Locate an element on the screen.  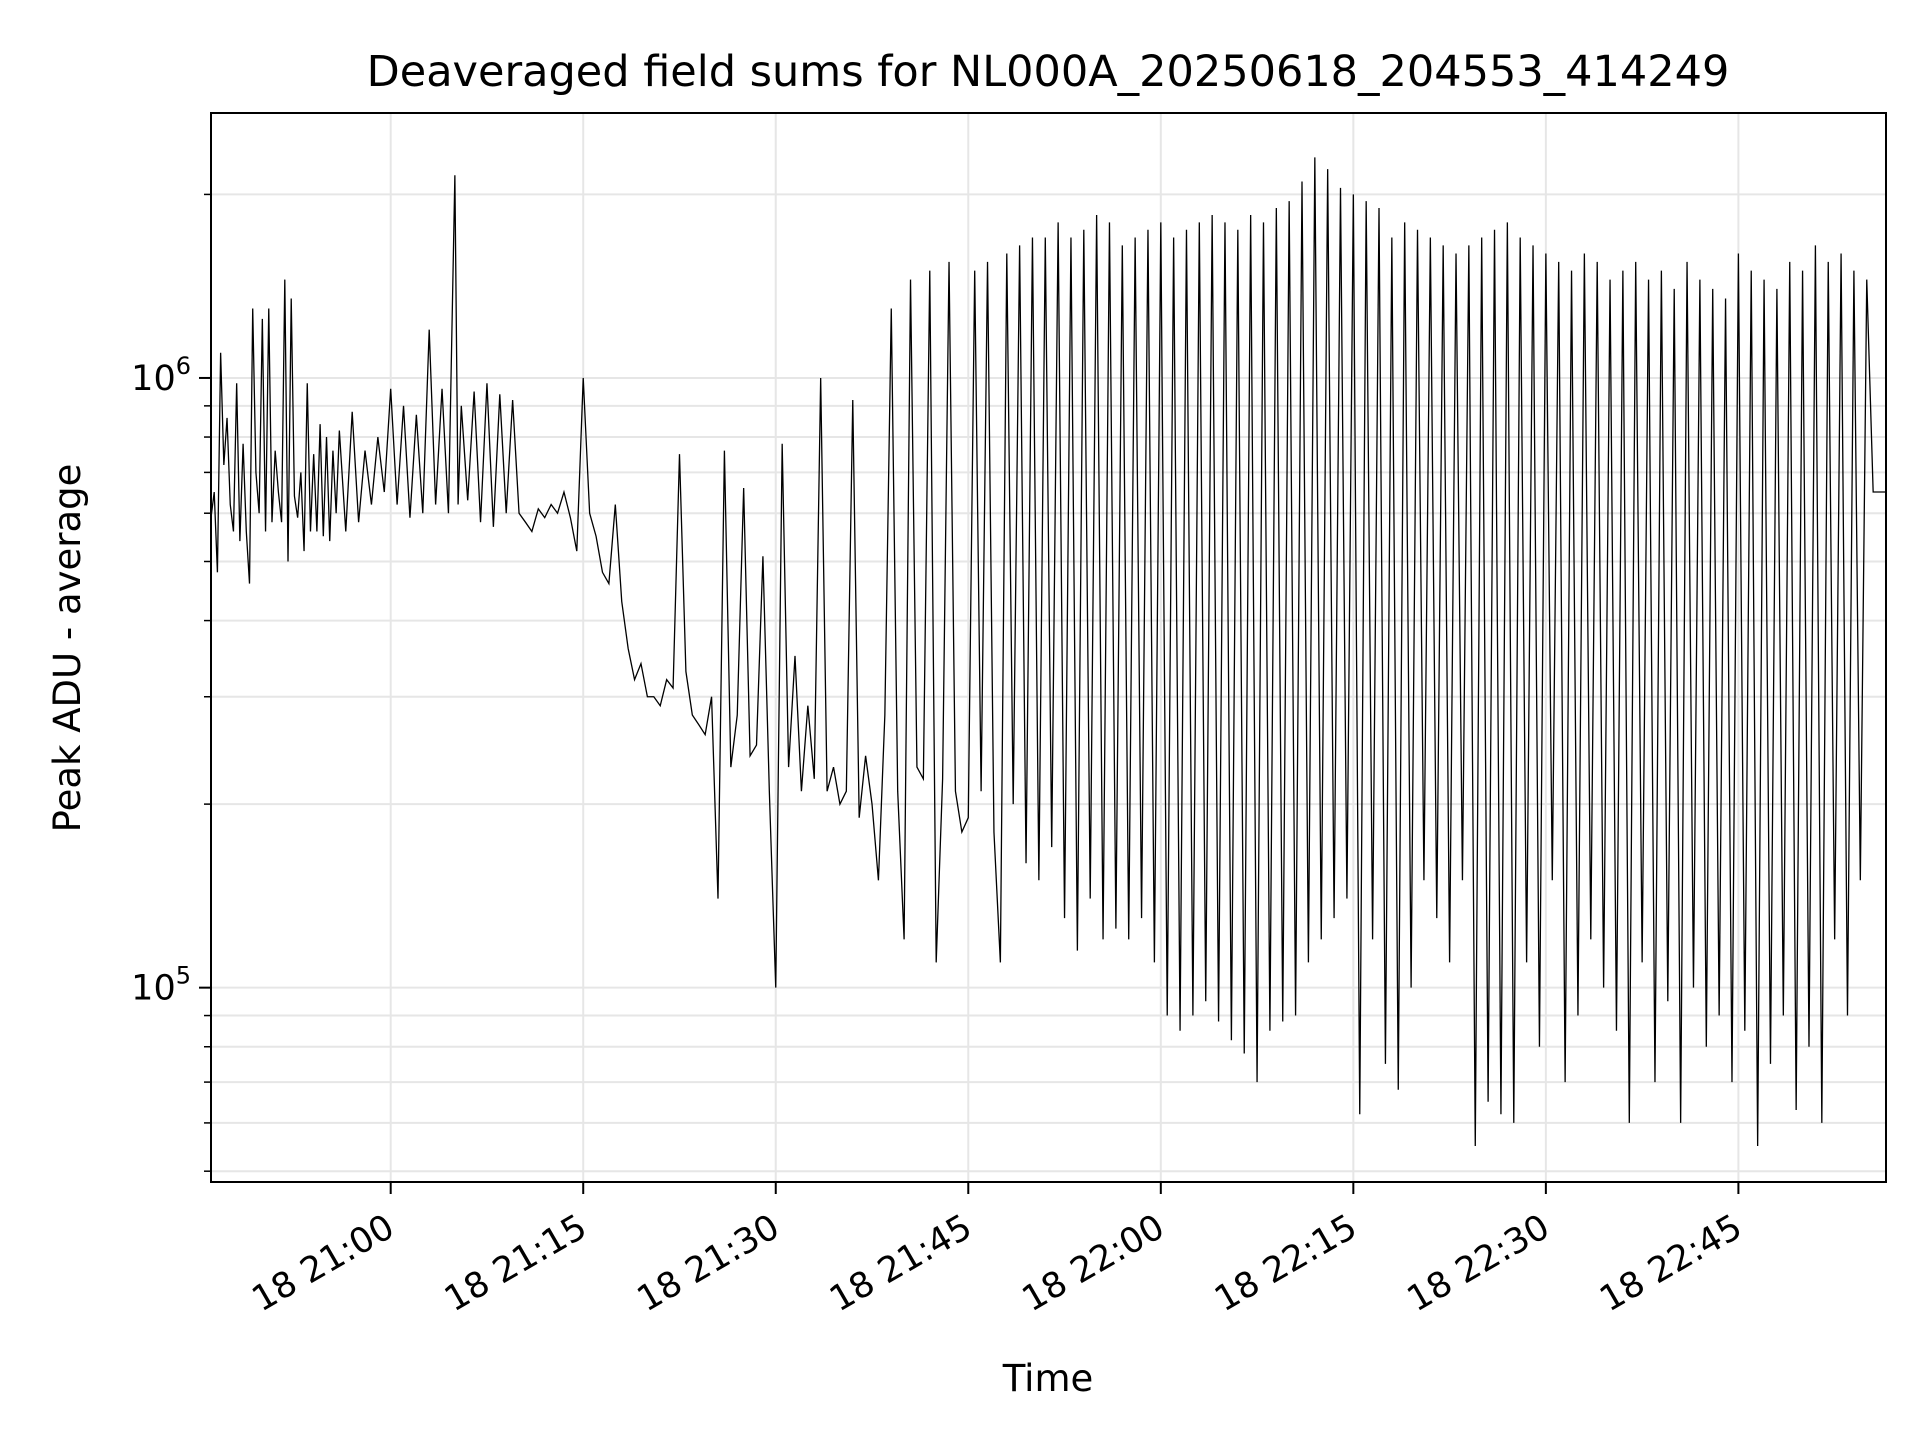
y-axis-label: Peak ADU - average is located at coordinates (67, 648).